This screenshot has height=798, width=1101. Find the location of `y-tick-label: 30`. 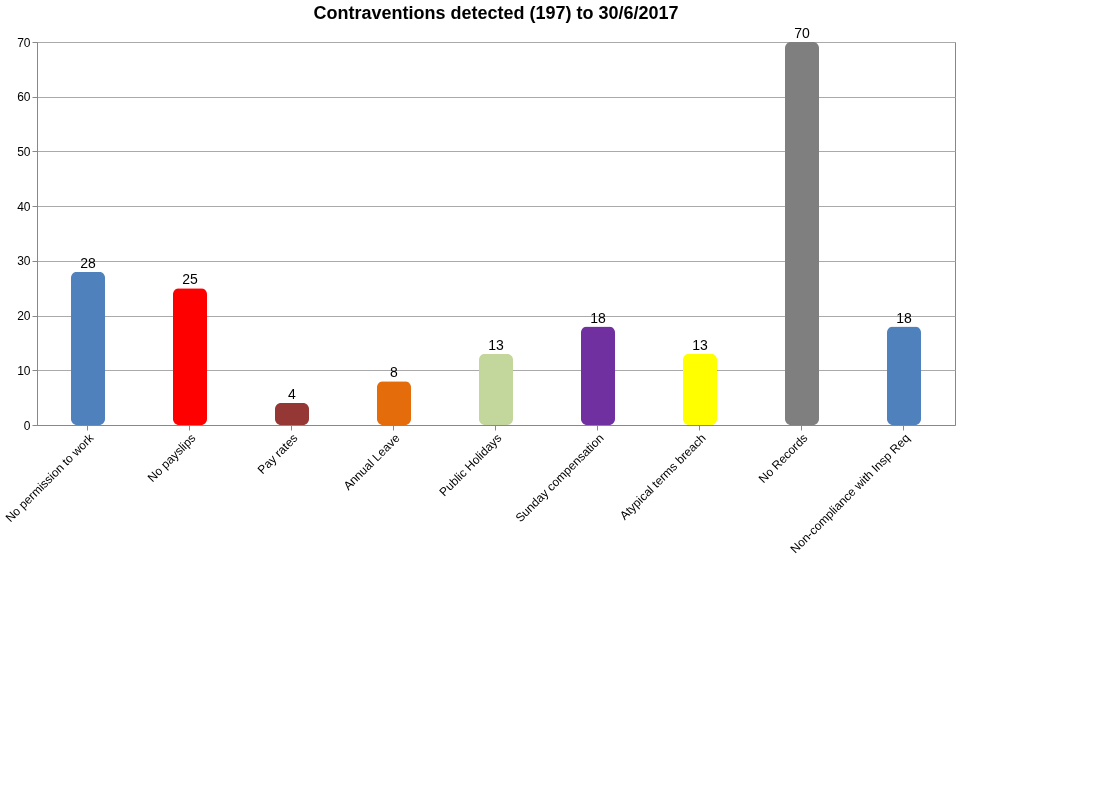

y-tick-label: 30 is located at coordinates (24, 261).